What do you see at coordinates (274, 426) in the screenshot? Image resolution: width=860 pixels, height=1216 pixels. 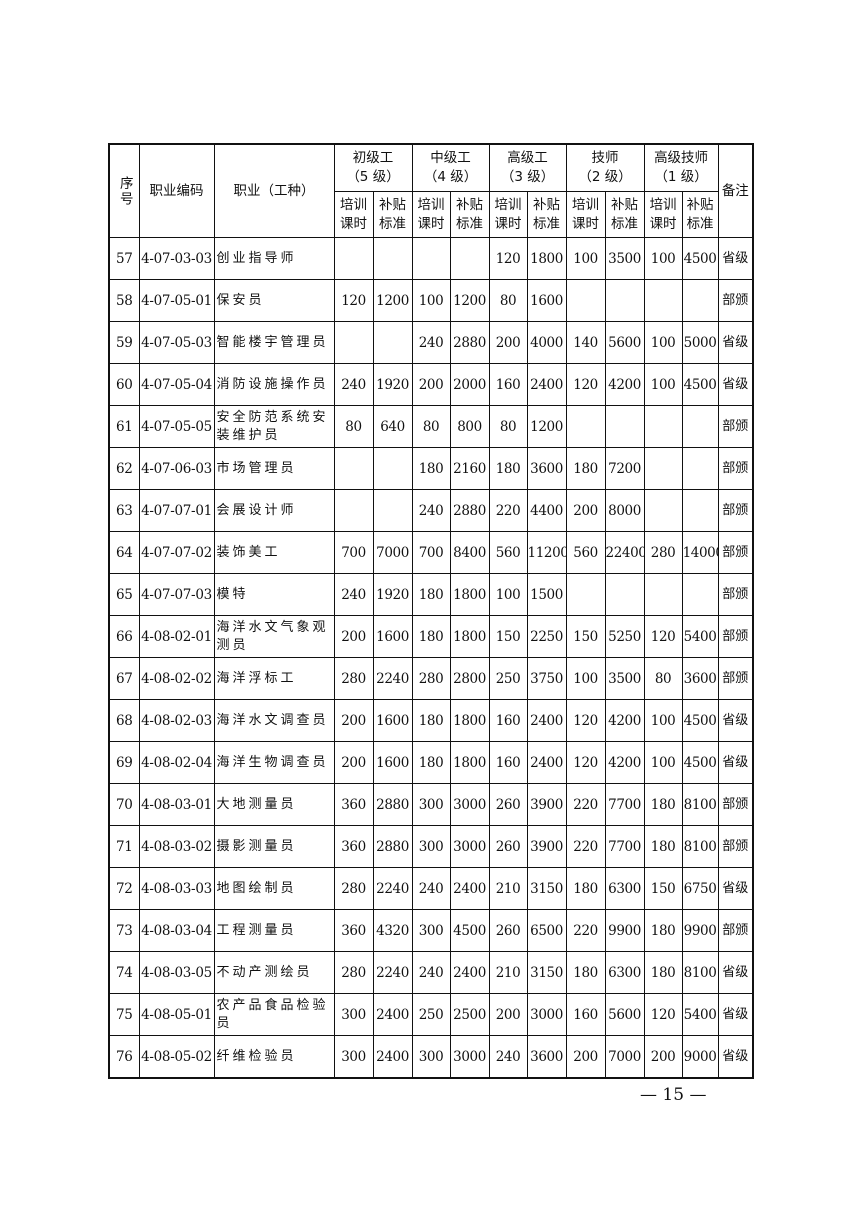 I see `row-occupation: 安全防范系统安装维护员` at bounding box center [274, 426].